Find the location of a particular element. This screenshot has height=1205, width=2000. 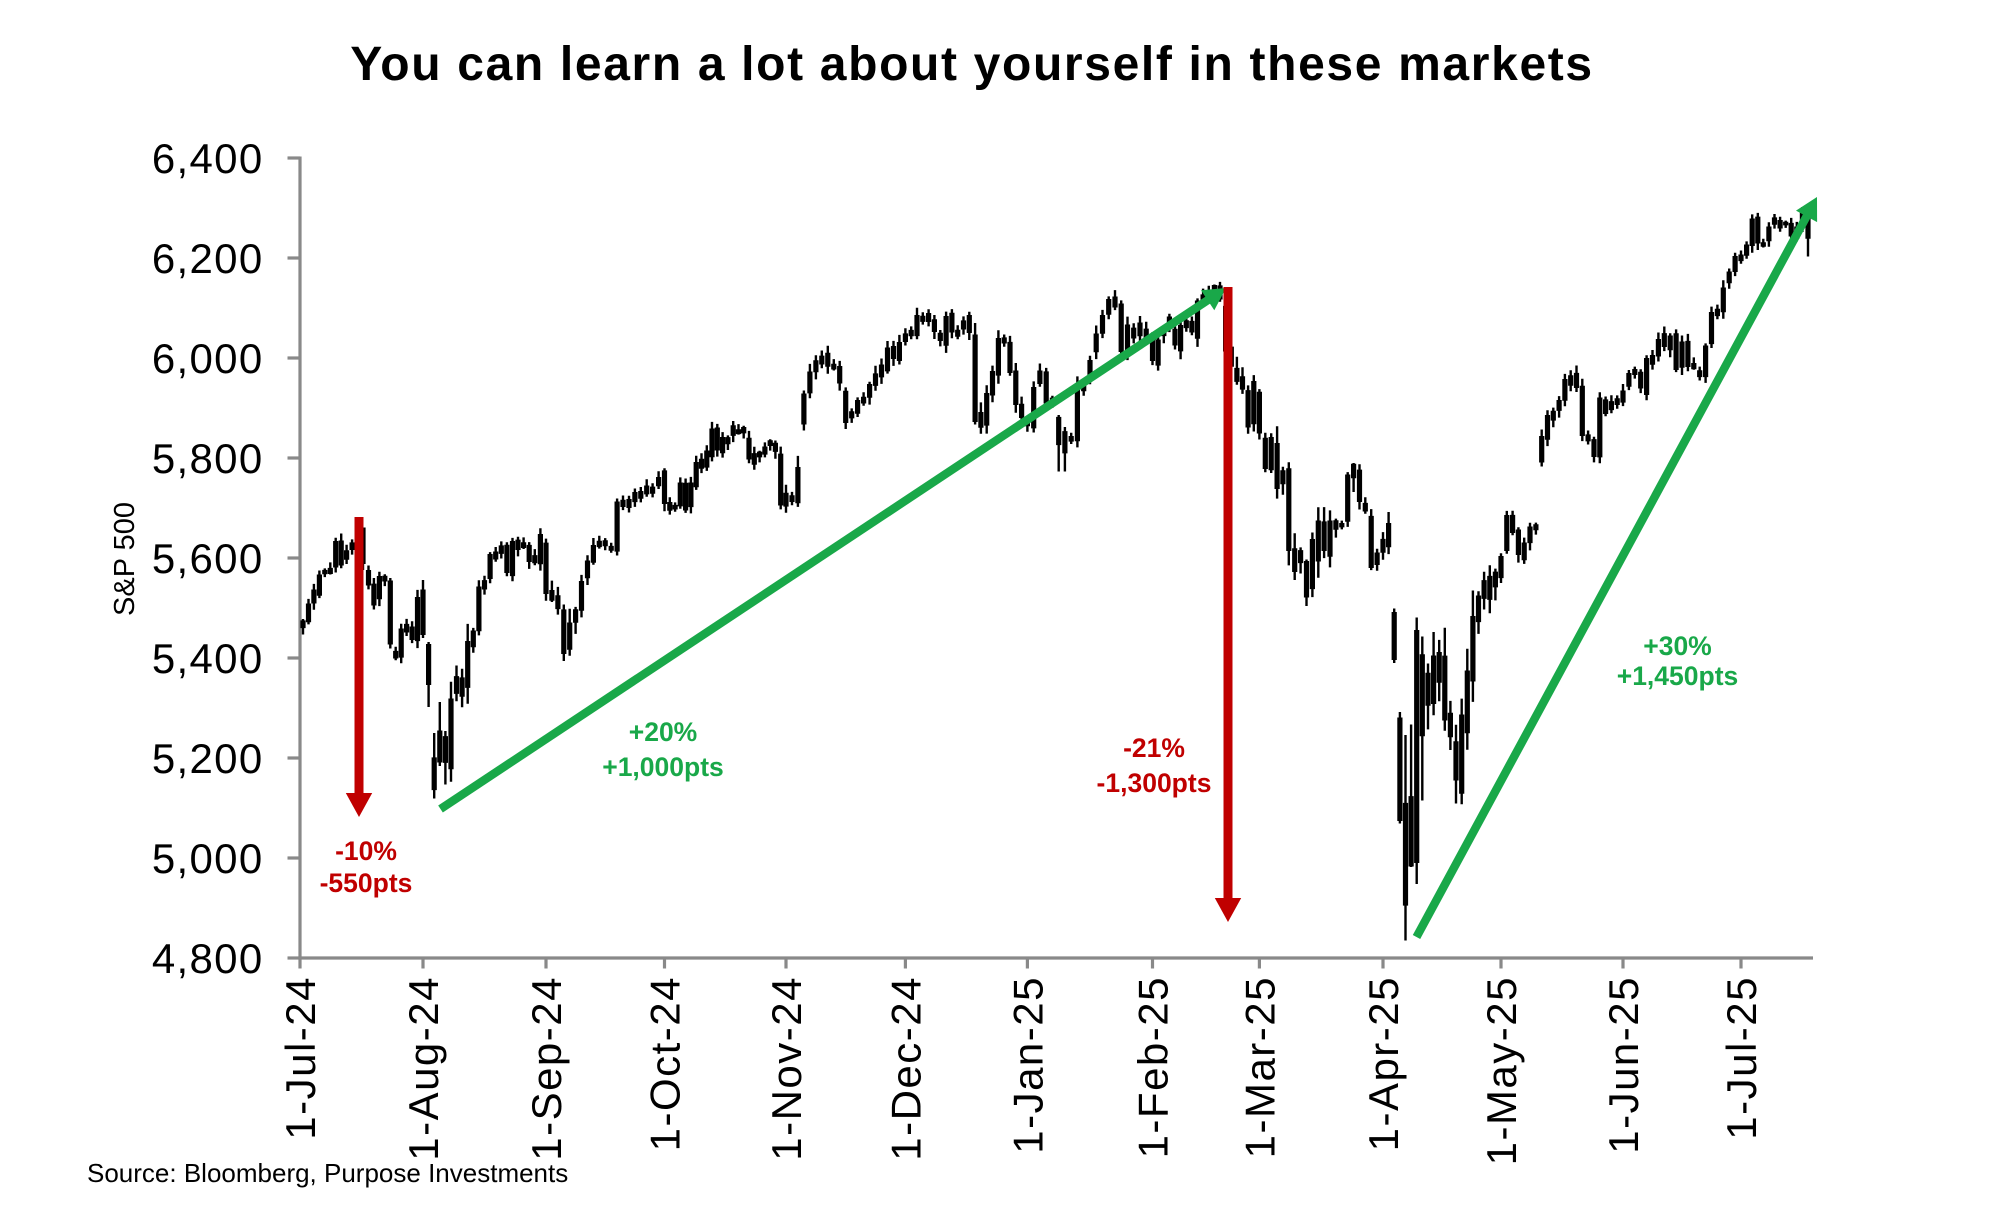

svg-text: 1-May-25 is located at coordinates (1501, 1070).